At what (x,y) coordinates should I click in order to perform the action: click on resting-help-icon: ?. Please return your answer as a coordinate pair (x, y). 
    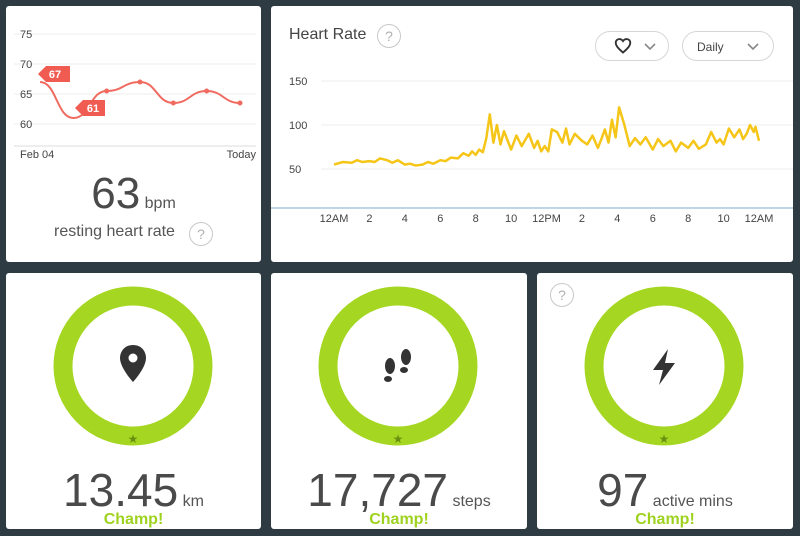
    Looking at the image, I should click on (201, 234).